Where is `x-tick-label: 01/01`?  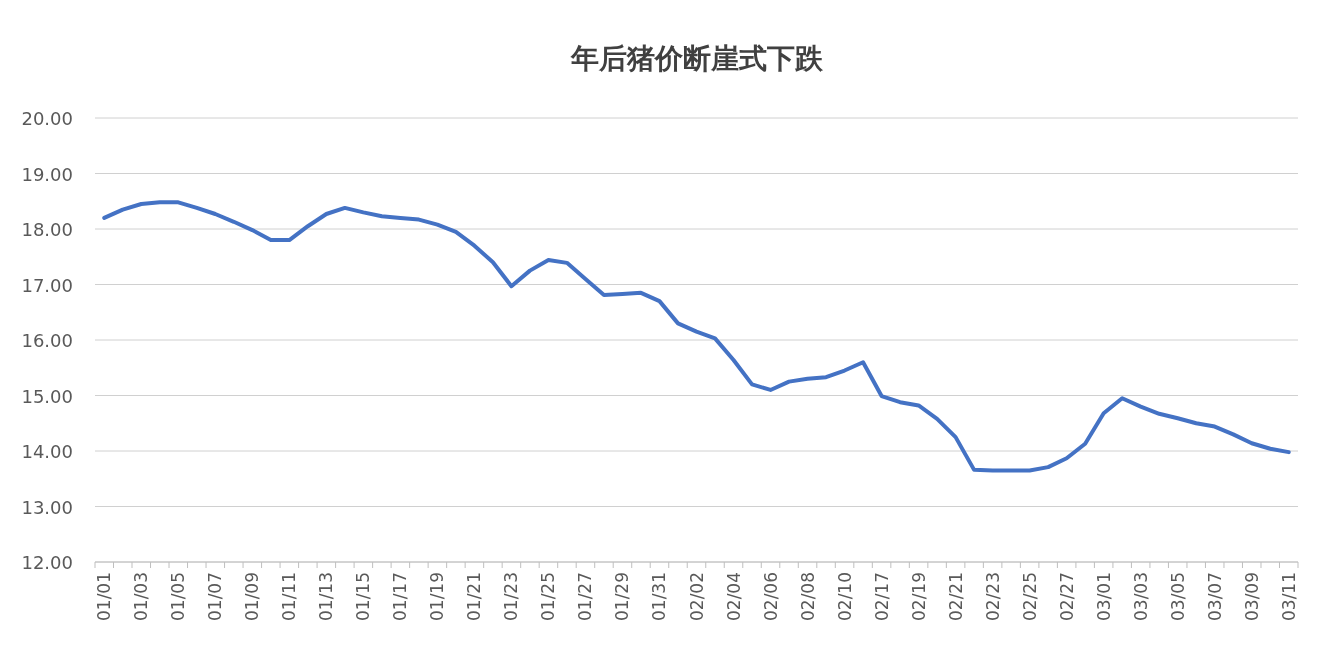
x-tick-label: 01/01 is located at coordinates (104, 596).